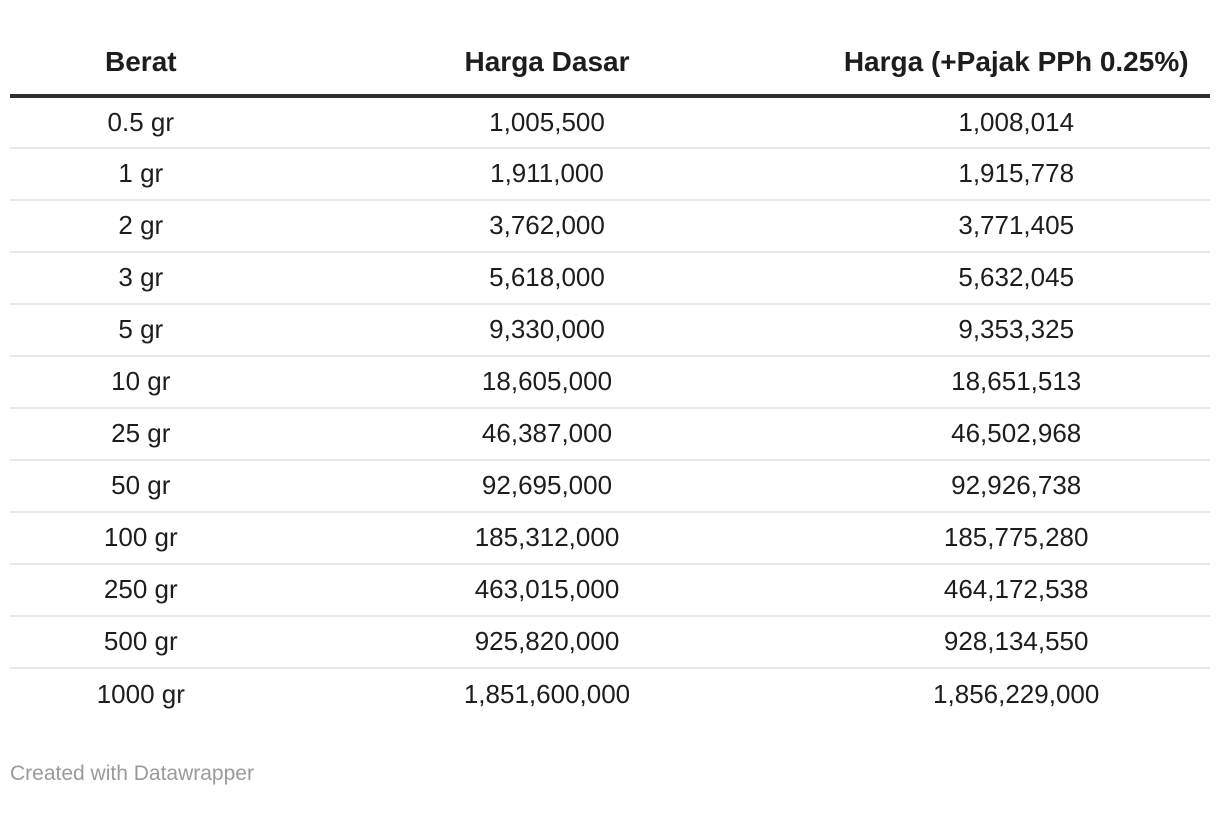 The height and width of the screenshot is (824, 1220). What do you see at coordinates (610, 122) in the screenshot?
I see `table-row: 0.5 gr 1,005,500 1,008,014` at bounding box center [610, 122].